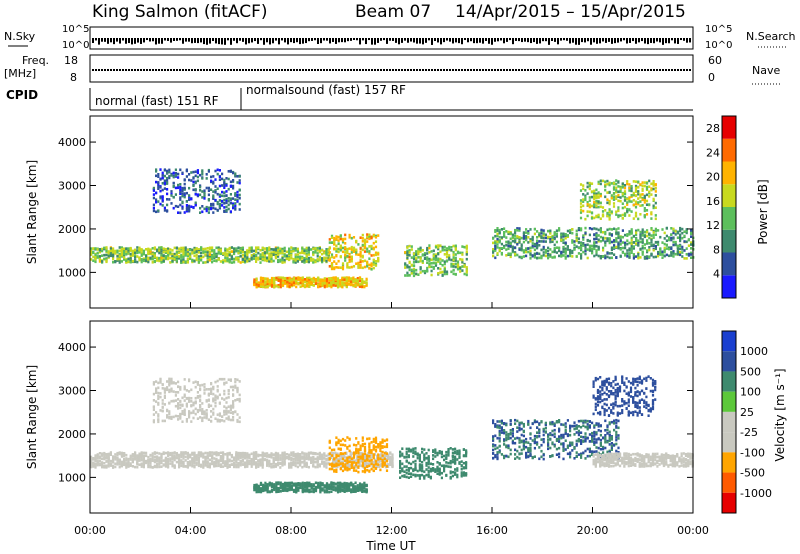 Image resolution: width=800 pixels, height=554 pixels. What do you see at coordinates (20, 73) in the screenshot?
I see `freq-unit: [MHz]` at bounding box center [20, 73].